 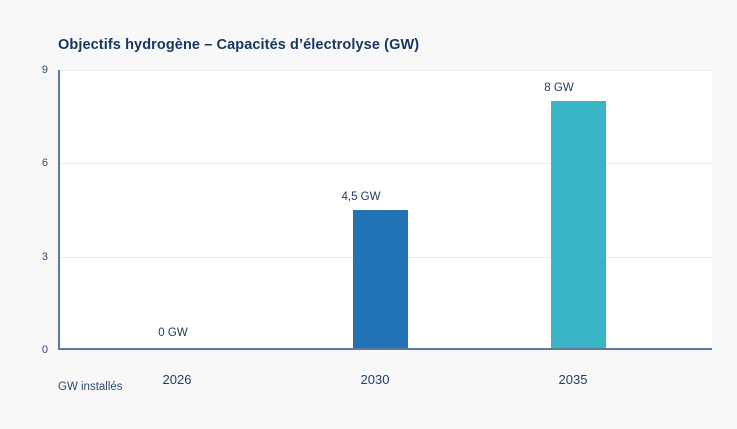 What do you see at coordinates (559, 88) in the screenshot?
I see `value-label-2035: 8 GW` at bounding box center [559, 88].